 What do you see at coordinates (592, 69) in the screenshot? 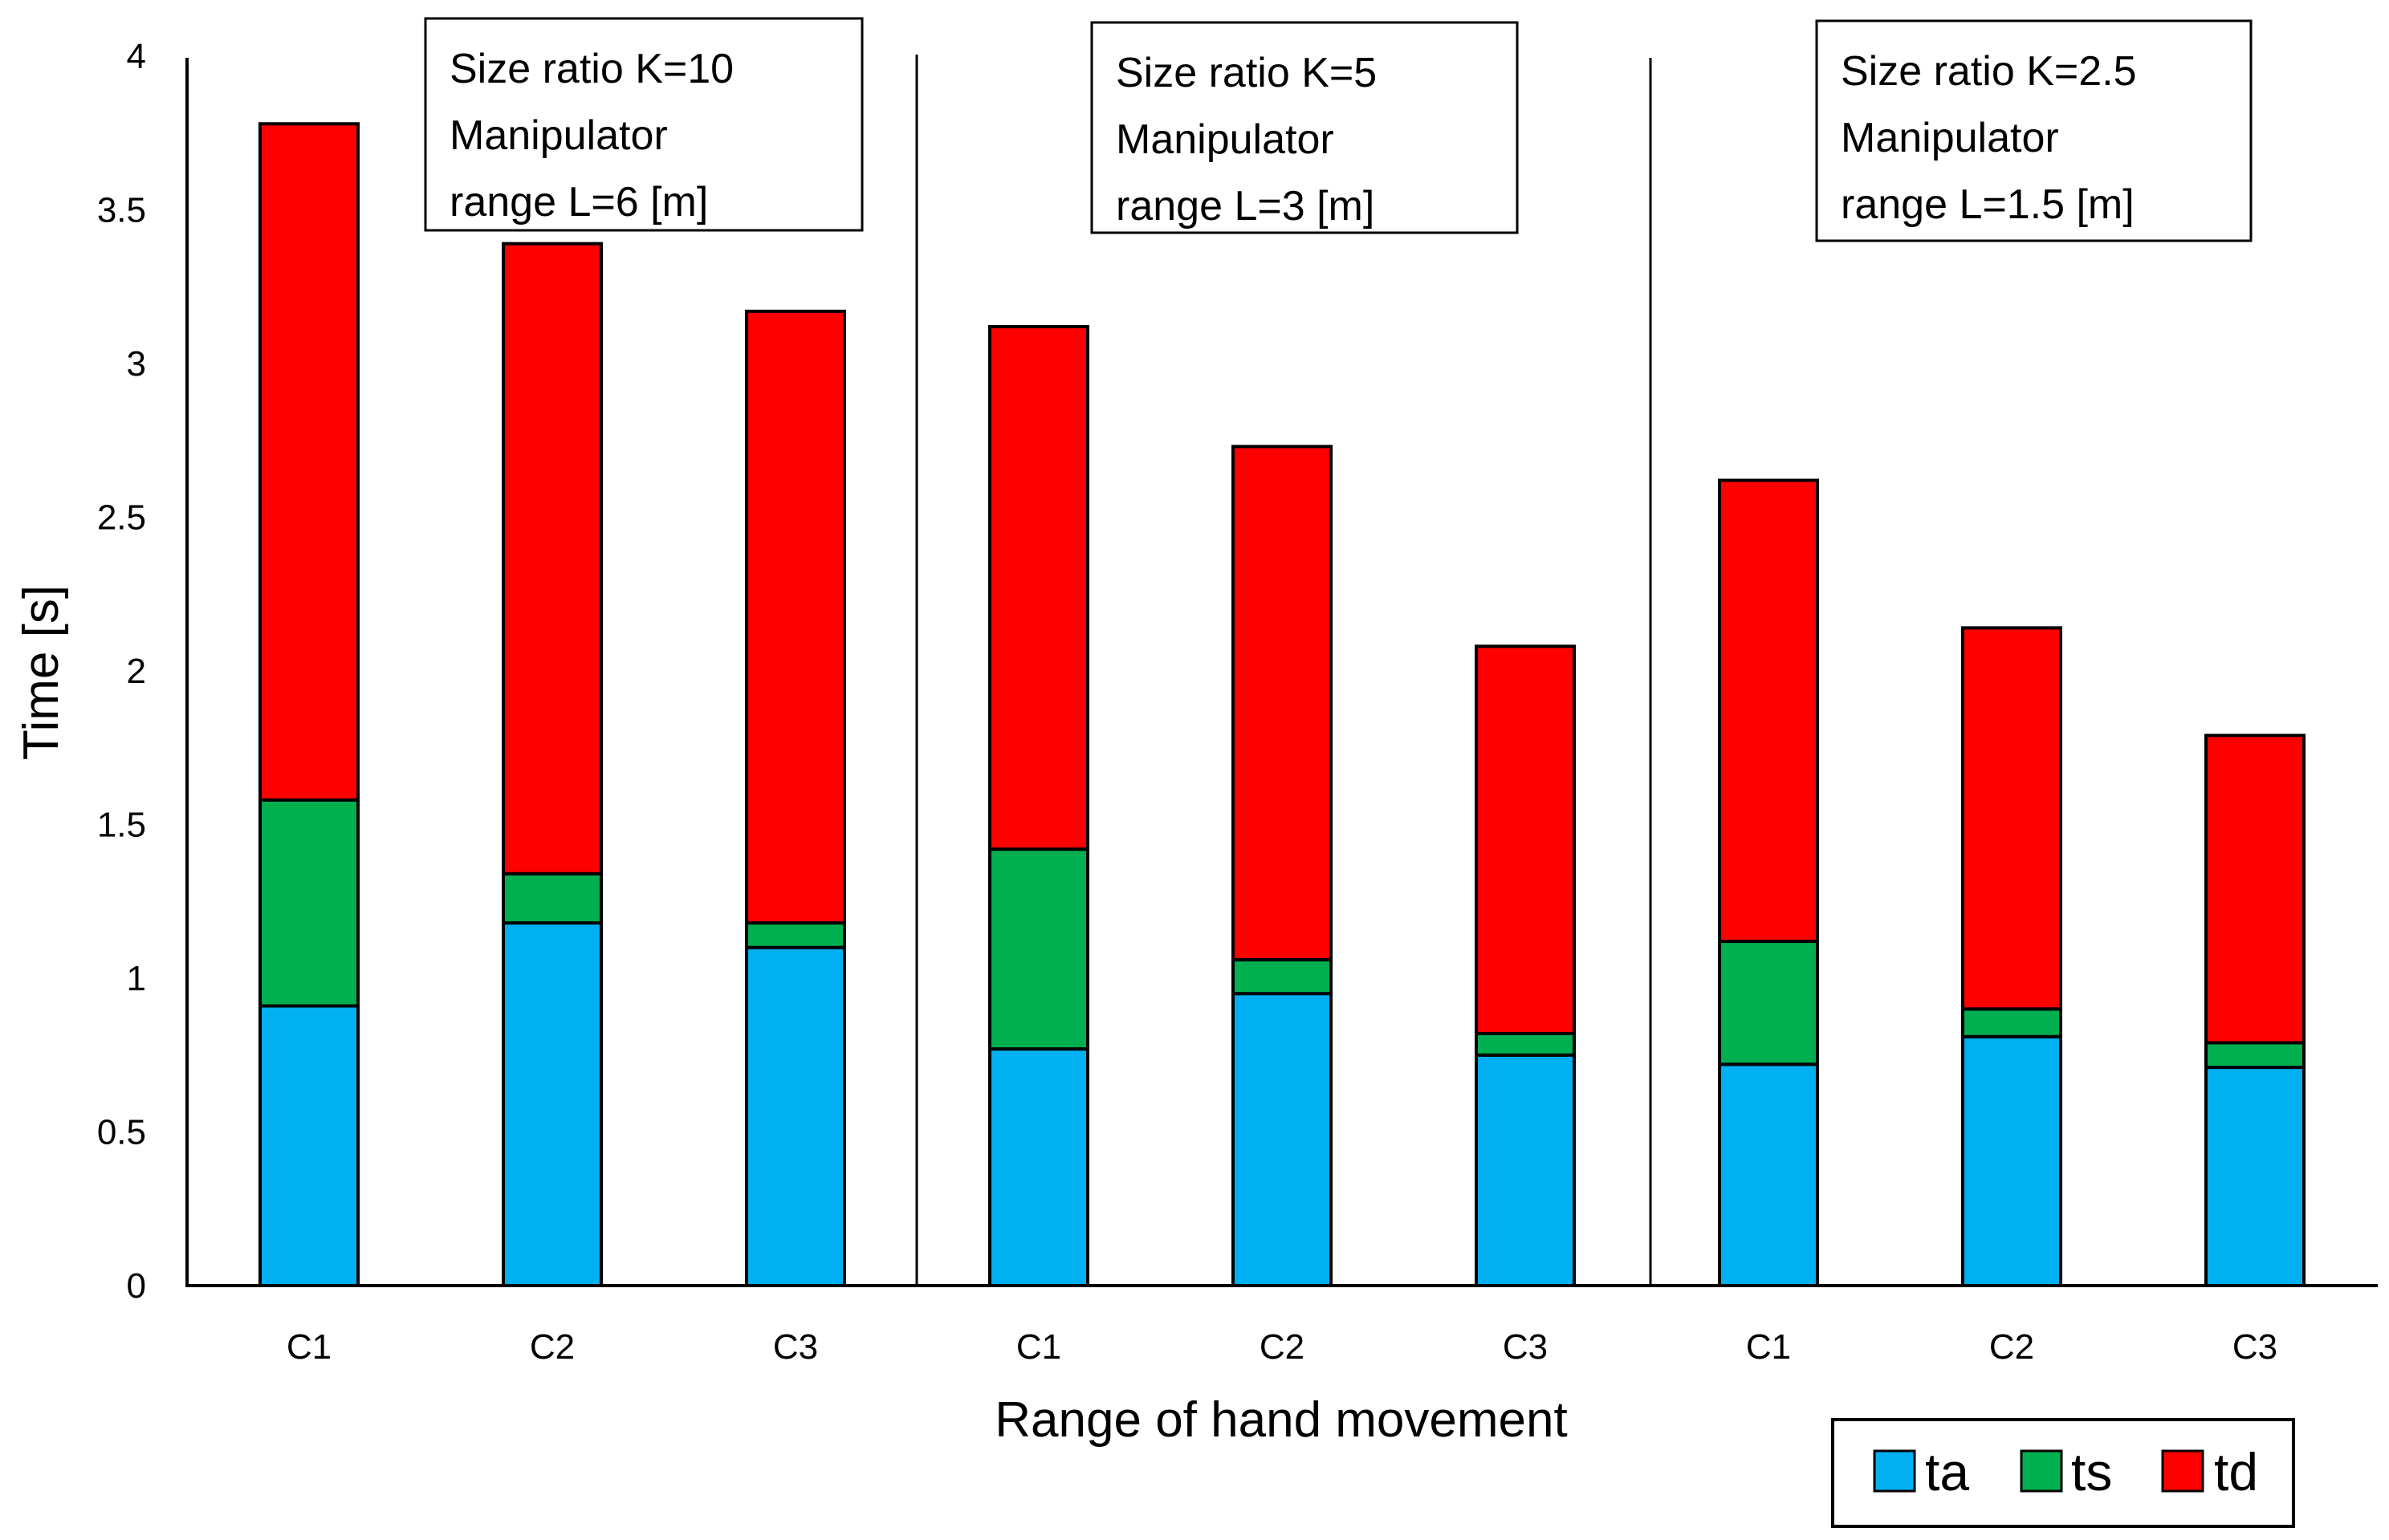
I see `group-annotation-line: Size ratio K=10` at bounding box center [592, 69].